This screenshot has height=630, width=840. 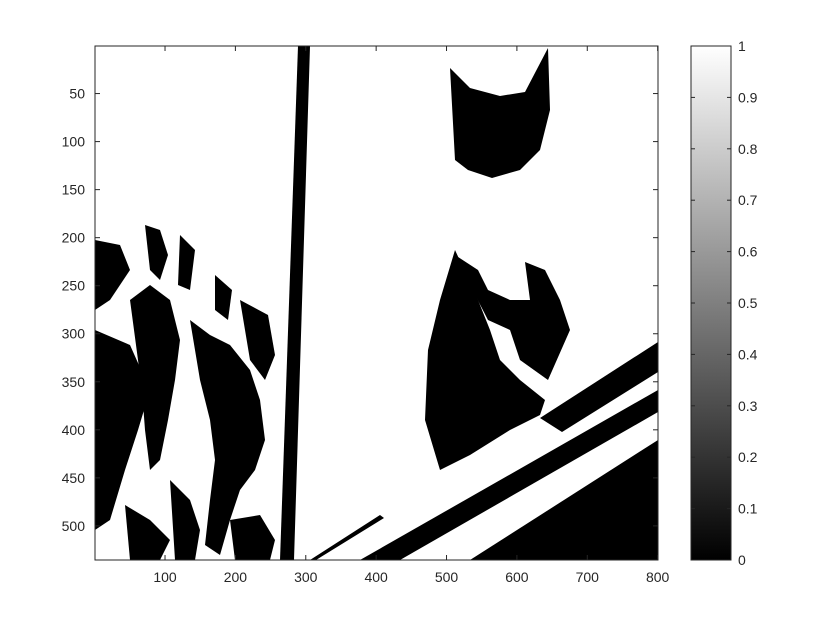 What do you see at coordinates (748, 303) in the screenshot?
I see `colorbar-tick-label: 0.5` at bounding box center [748, 303].